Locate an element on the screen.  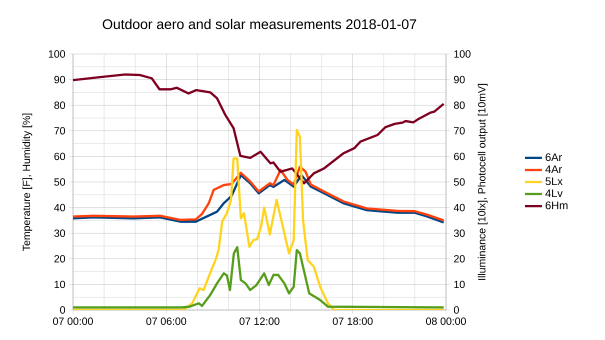
x-tick-label: 07 12:00 is located at coordinates (260, 321).